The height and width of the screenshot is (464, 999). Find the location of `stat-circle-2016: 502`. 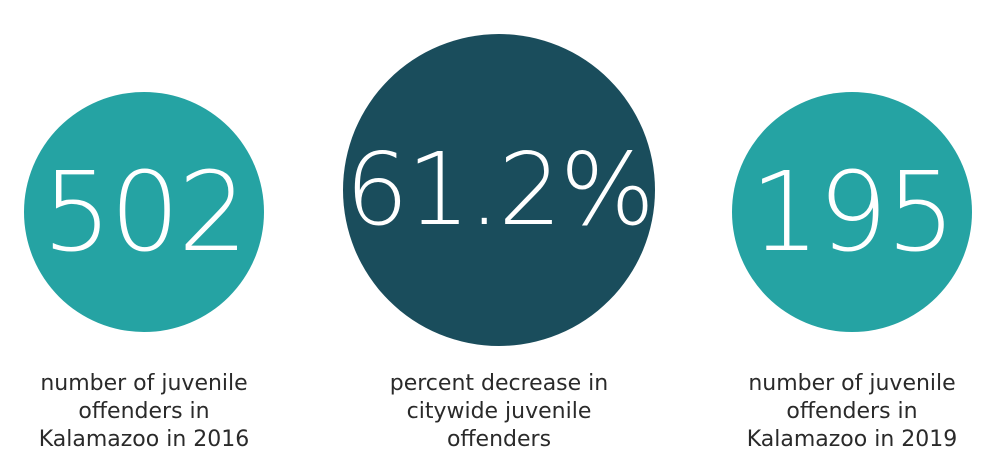

stat-circle-2016: 502 is located at coordinates (144, 212).